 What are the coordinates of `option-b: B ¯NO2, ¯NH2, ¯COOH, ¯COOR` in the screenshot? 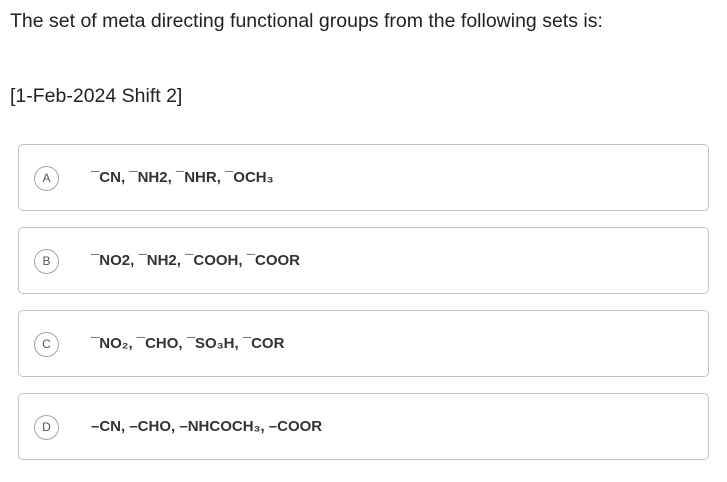 It's located at (363, 260).